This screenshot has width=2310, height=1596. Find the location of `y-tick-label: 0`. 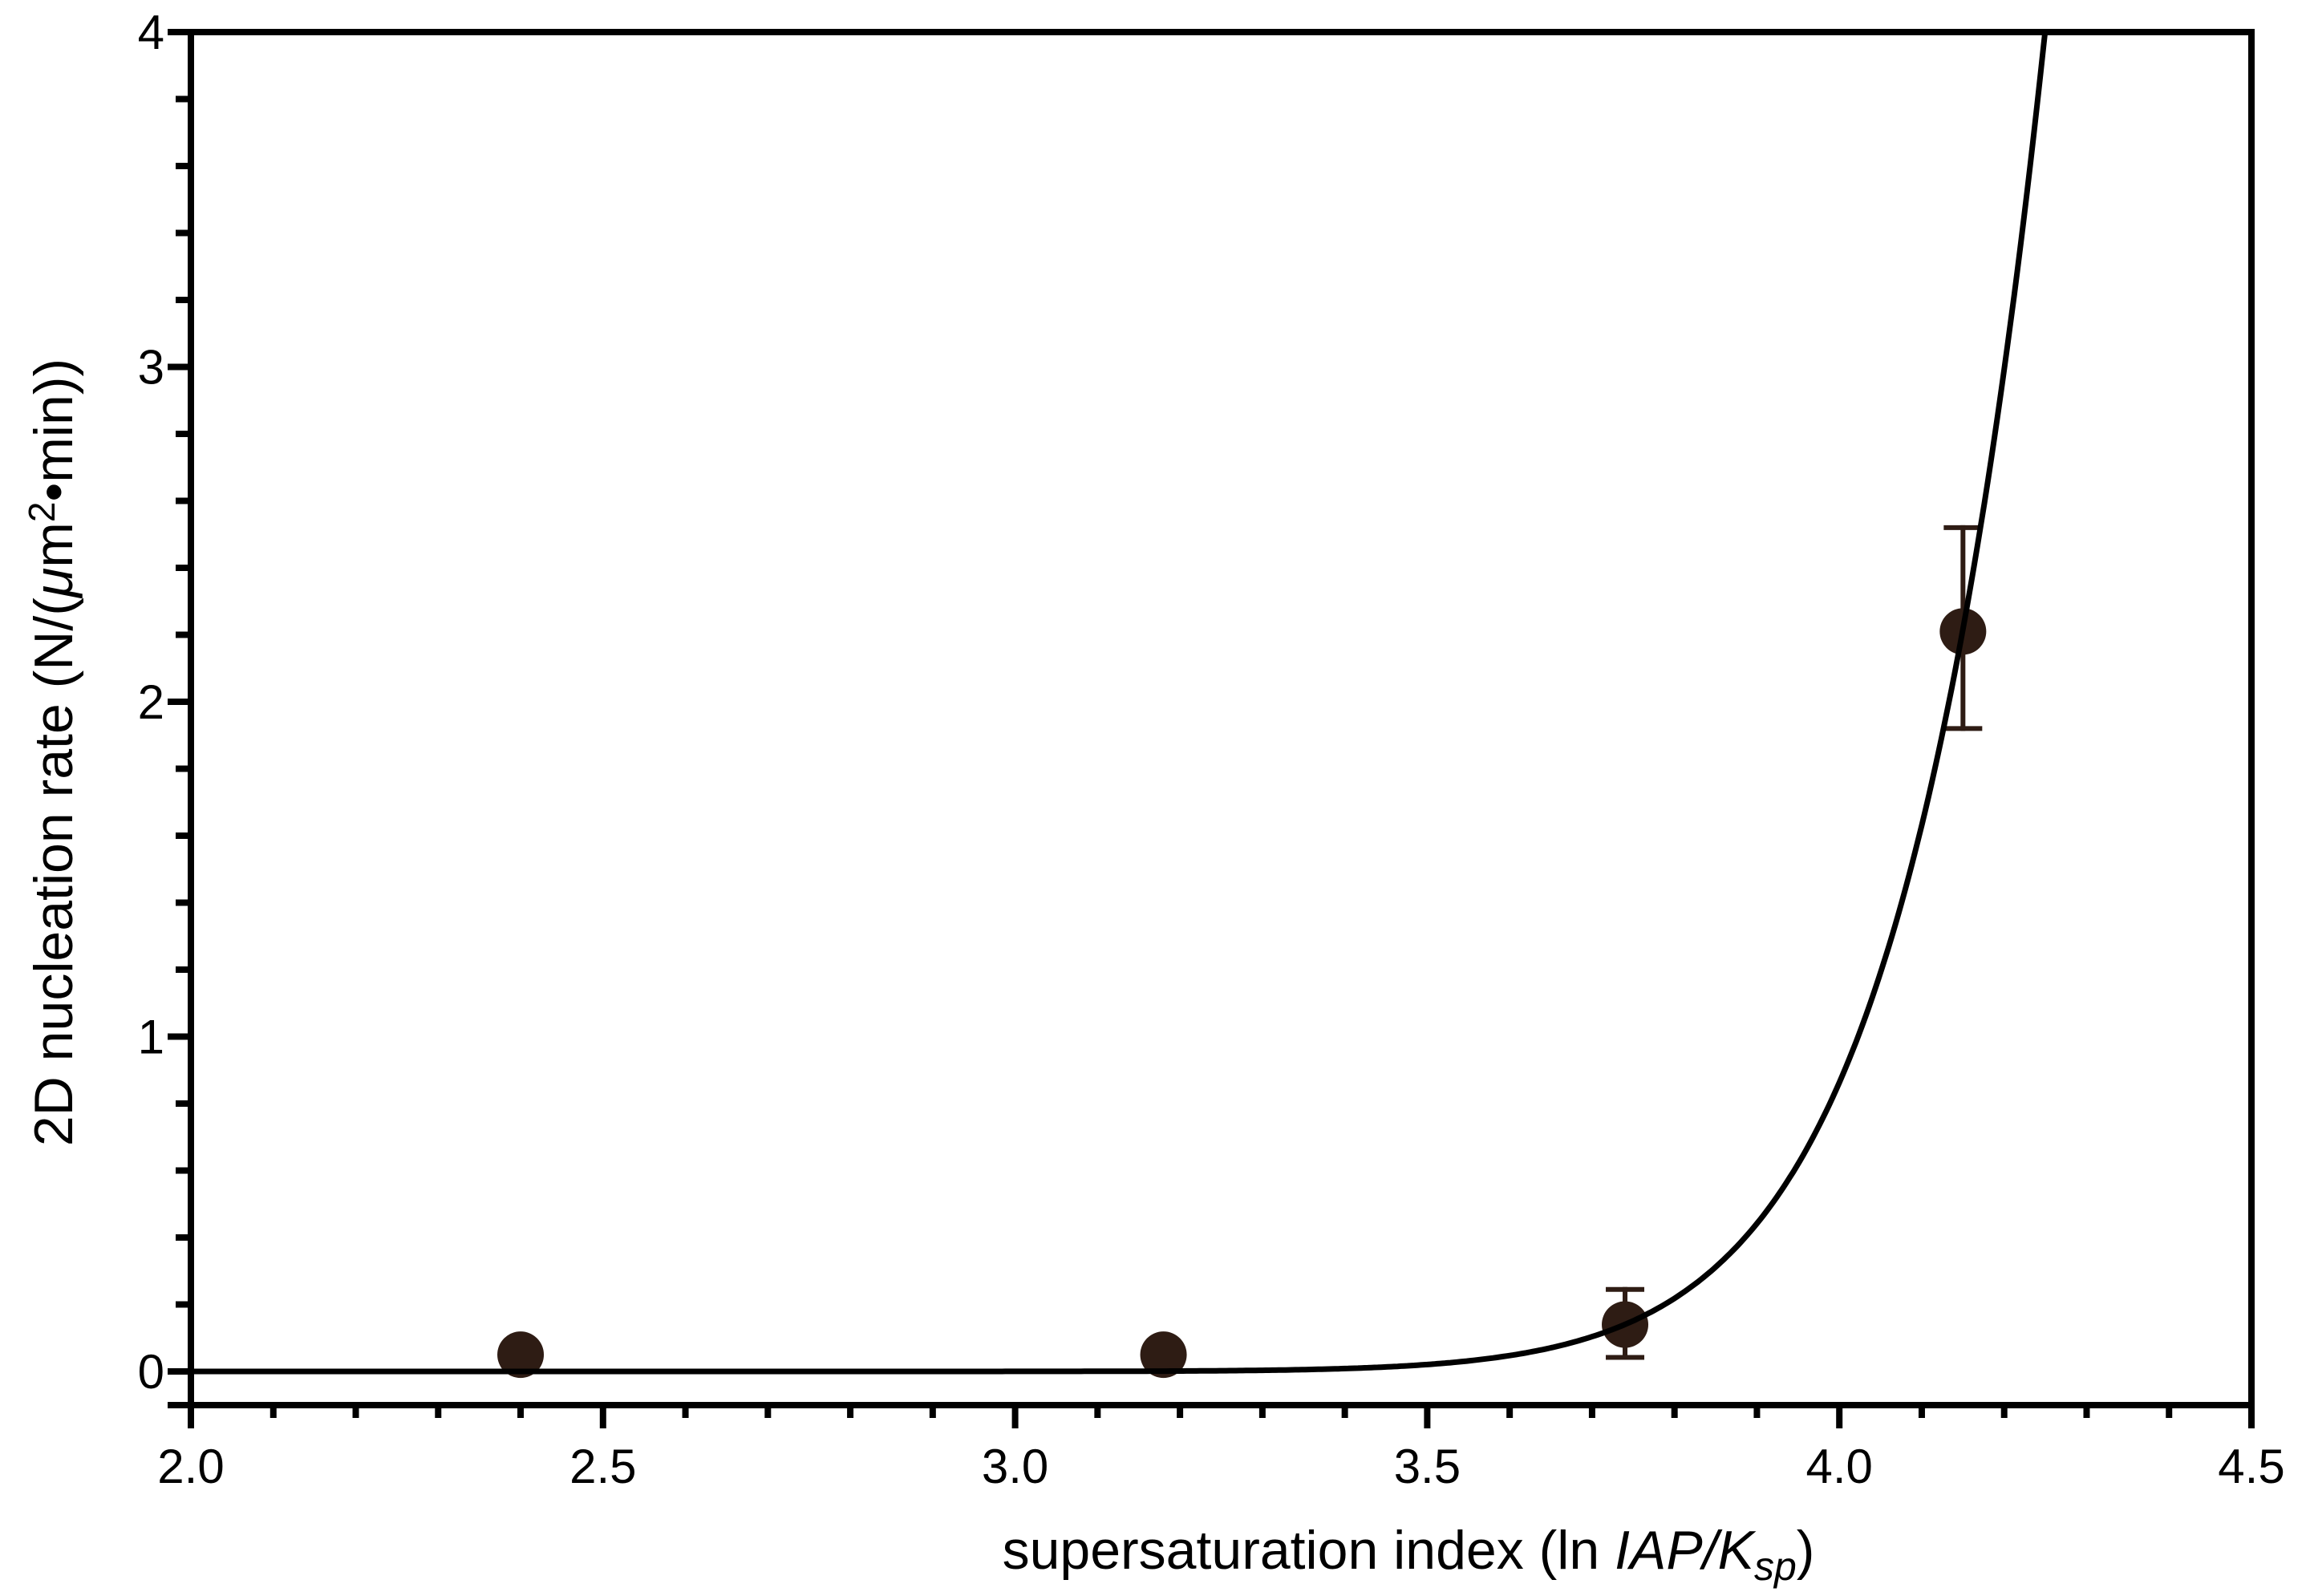

y-tick-label: 0 is located at coordinates (151, 1372).